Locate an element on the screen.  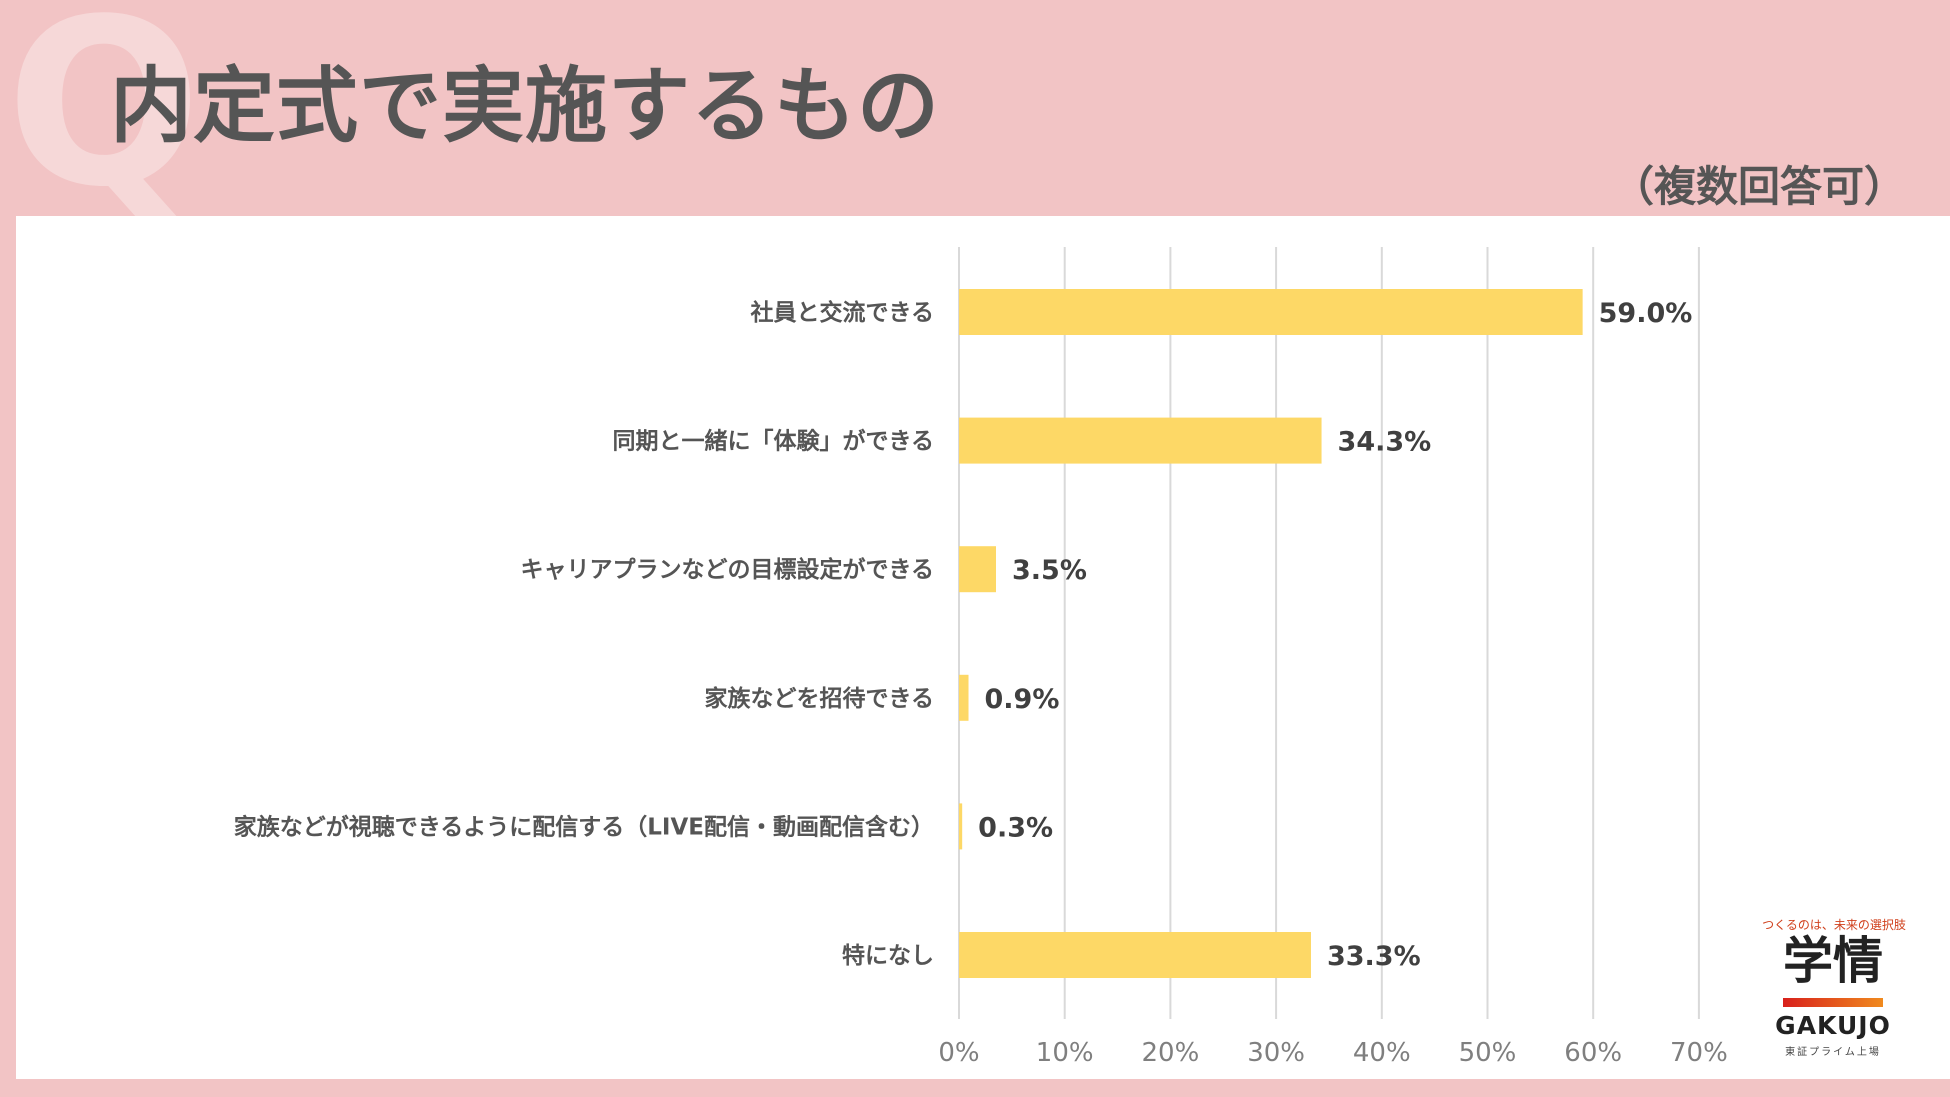
page-title: 内定式で実施するもの is located at coordinates (525, 106).